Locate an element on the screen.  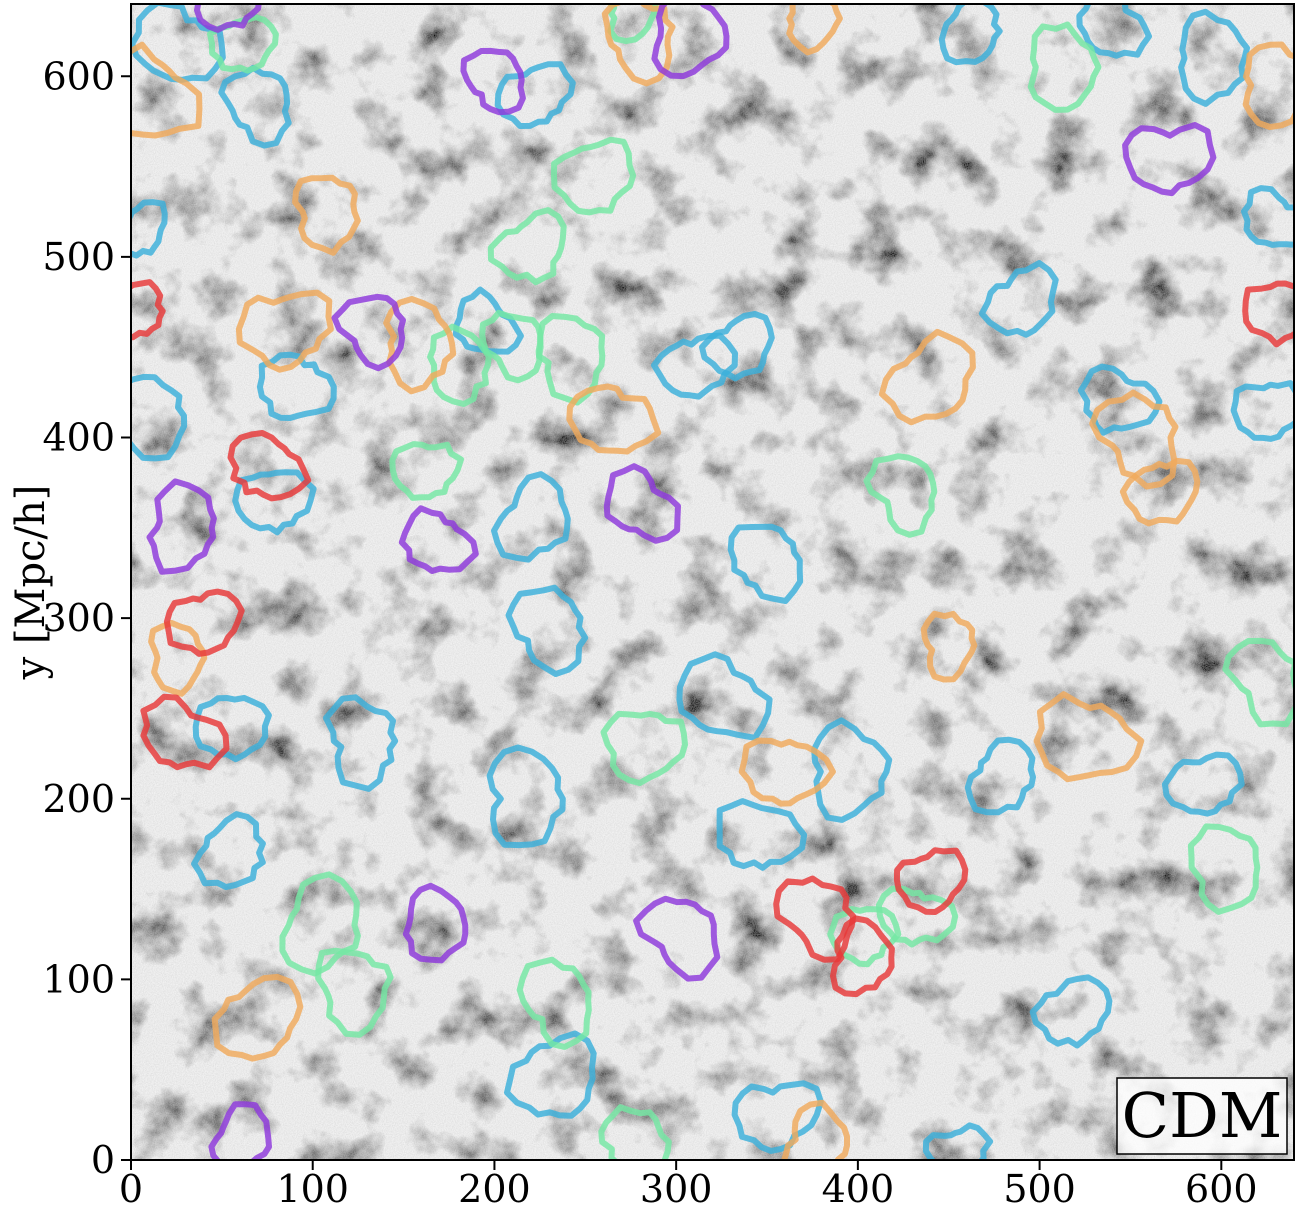
x-tick-label: 200 is located at coordinates (494, 1186).